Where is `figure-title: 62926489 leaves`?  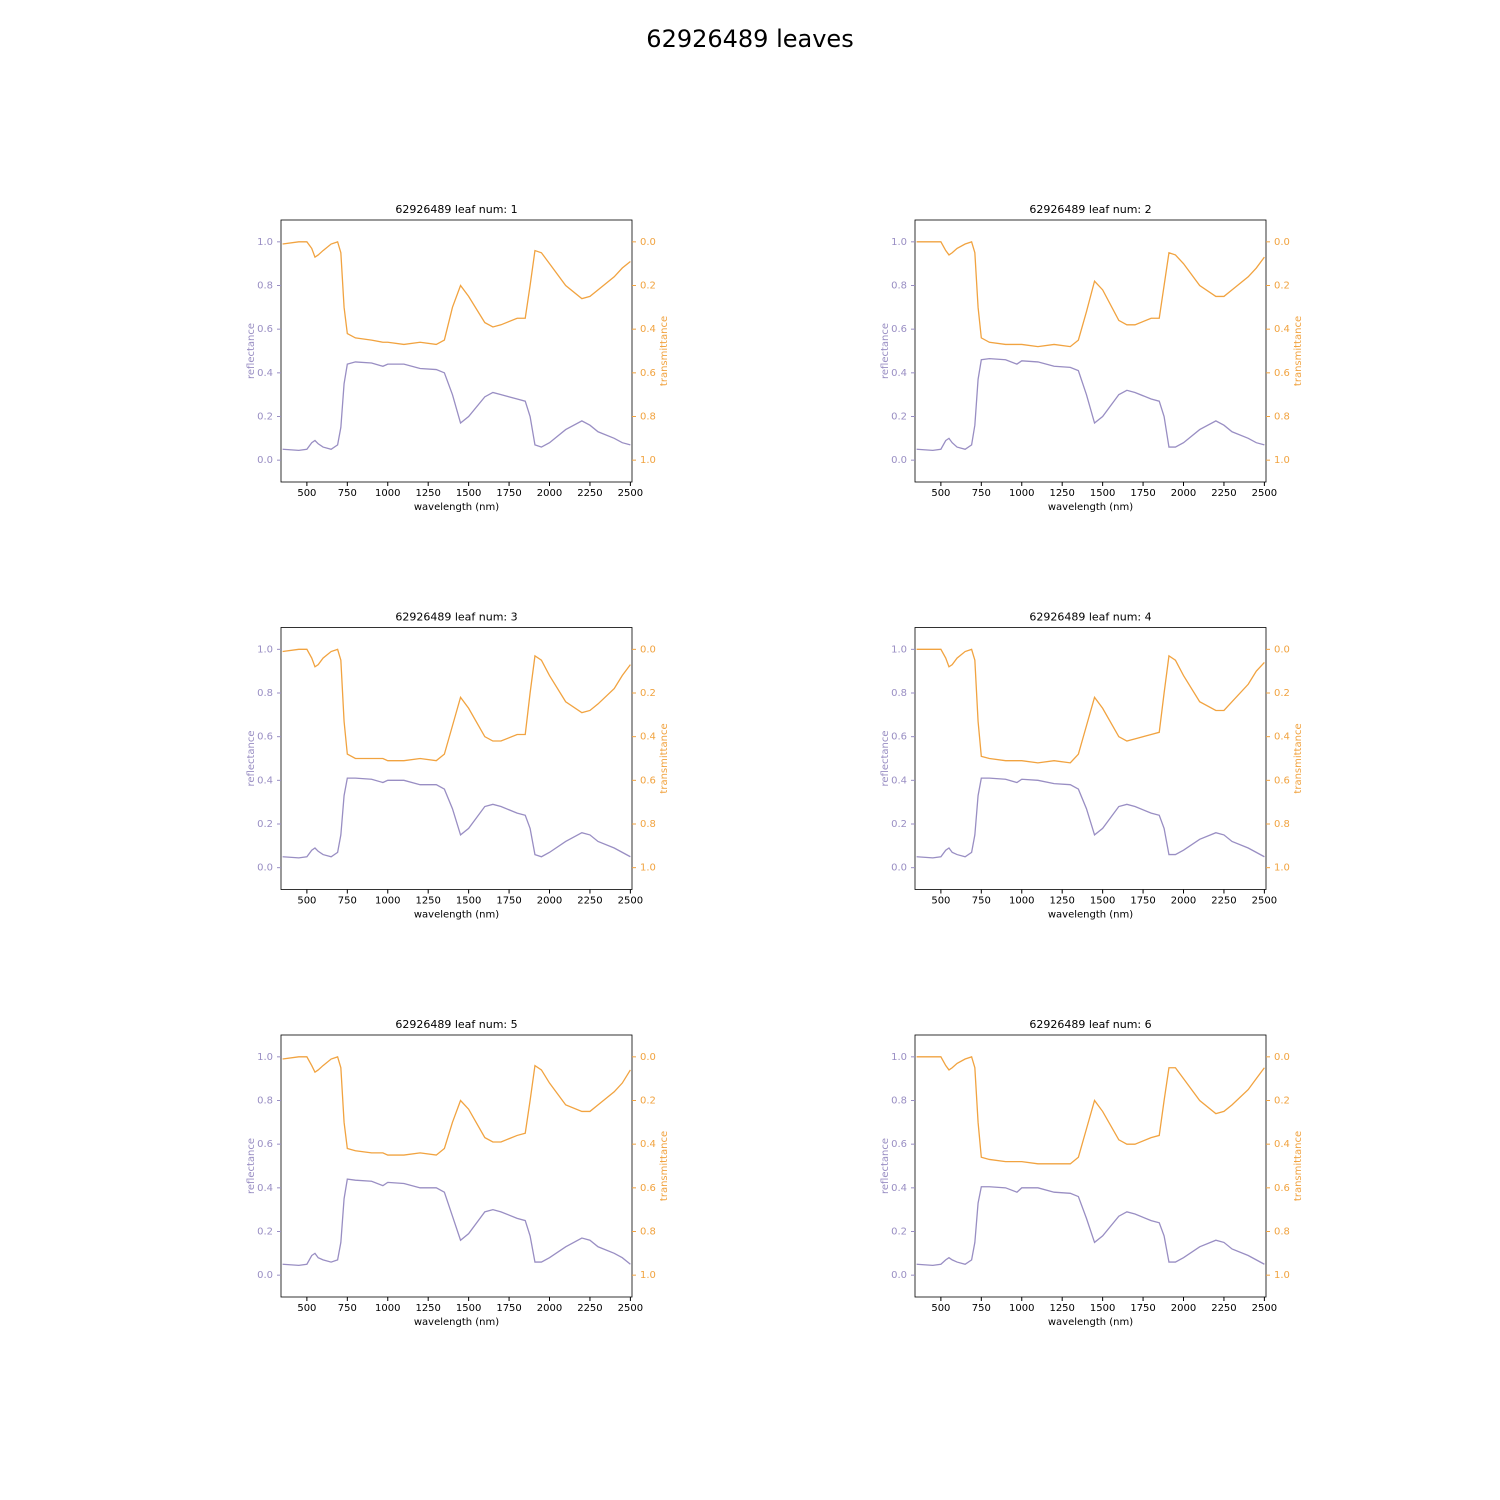 figure-title: 62926489 leaves is located at coordinates (749, 39).